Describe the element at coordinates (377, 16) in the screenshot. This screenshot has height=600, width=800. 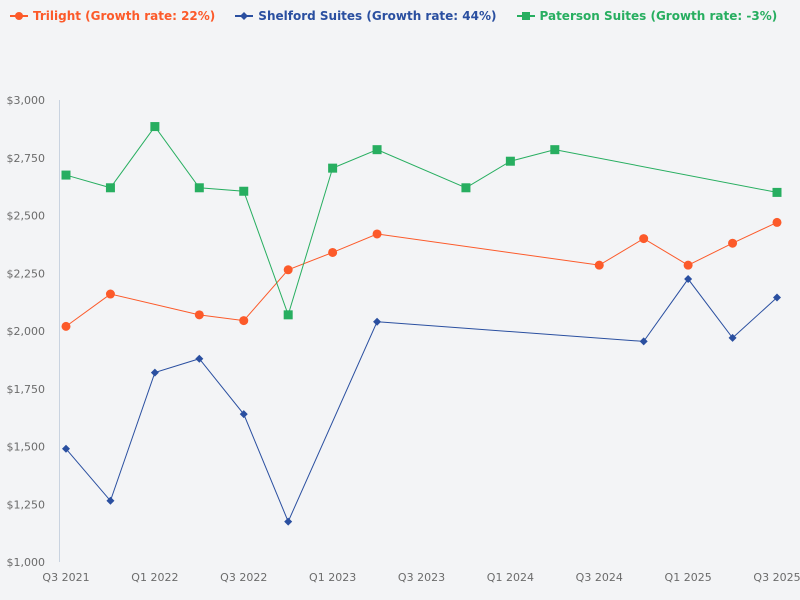
I see `legend-label: Shelford Suites (Growth rate: 44%)` at that location.